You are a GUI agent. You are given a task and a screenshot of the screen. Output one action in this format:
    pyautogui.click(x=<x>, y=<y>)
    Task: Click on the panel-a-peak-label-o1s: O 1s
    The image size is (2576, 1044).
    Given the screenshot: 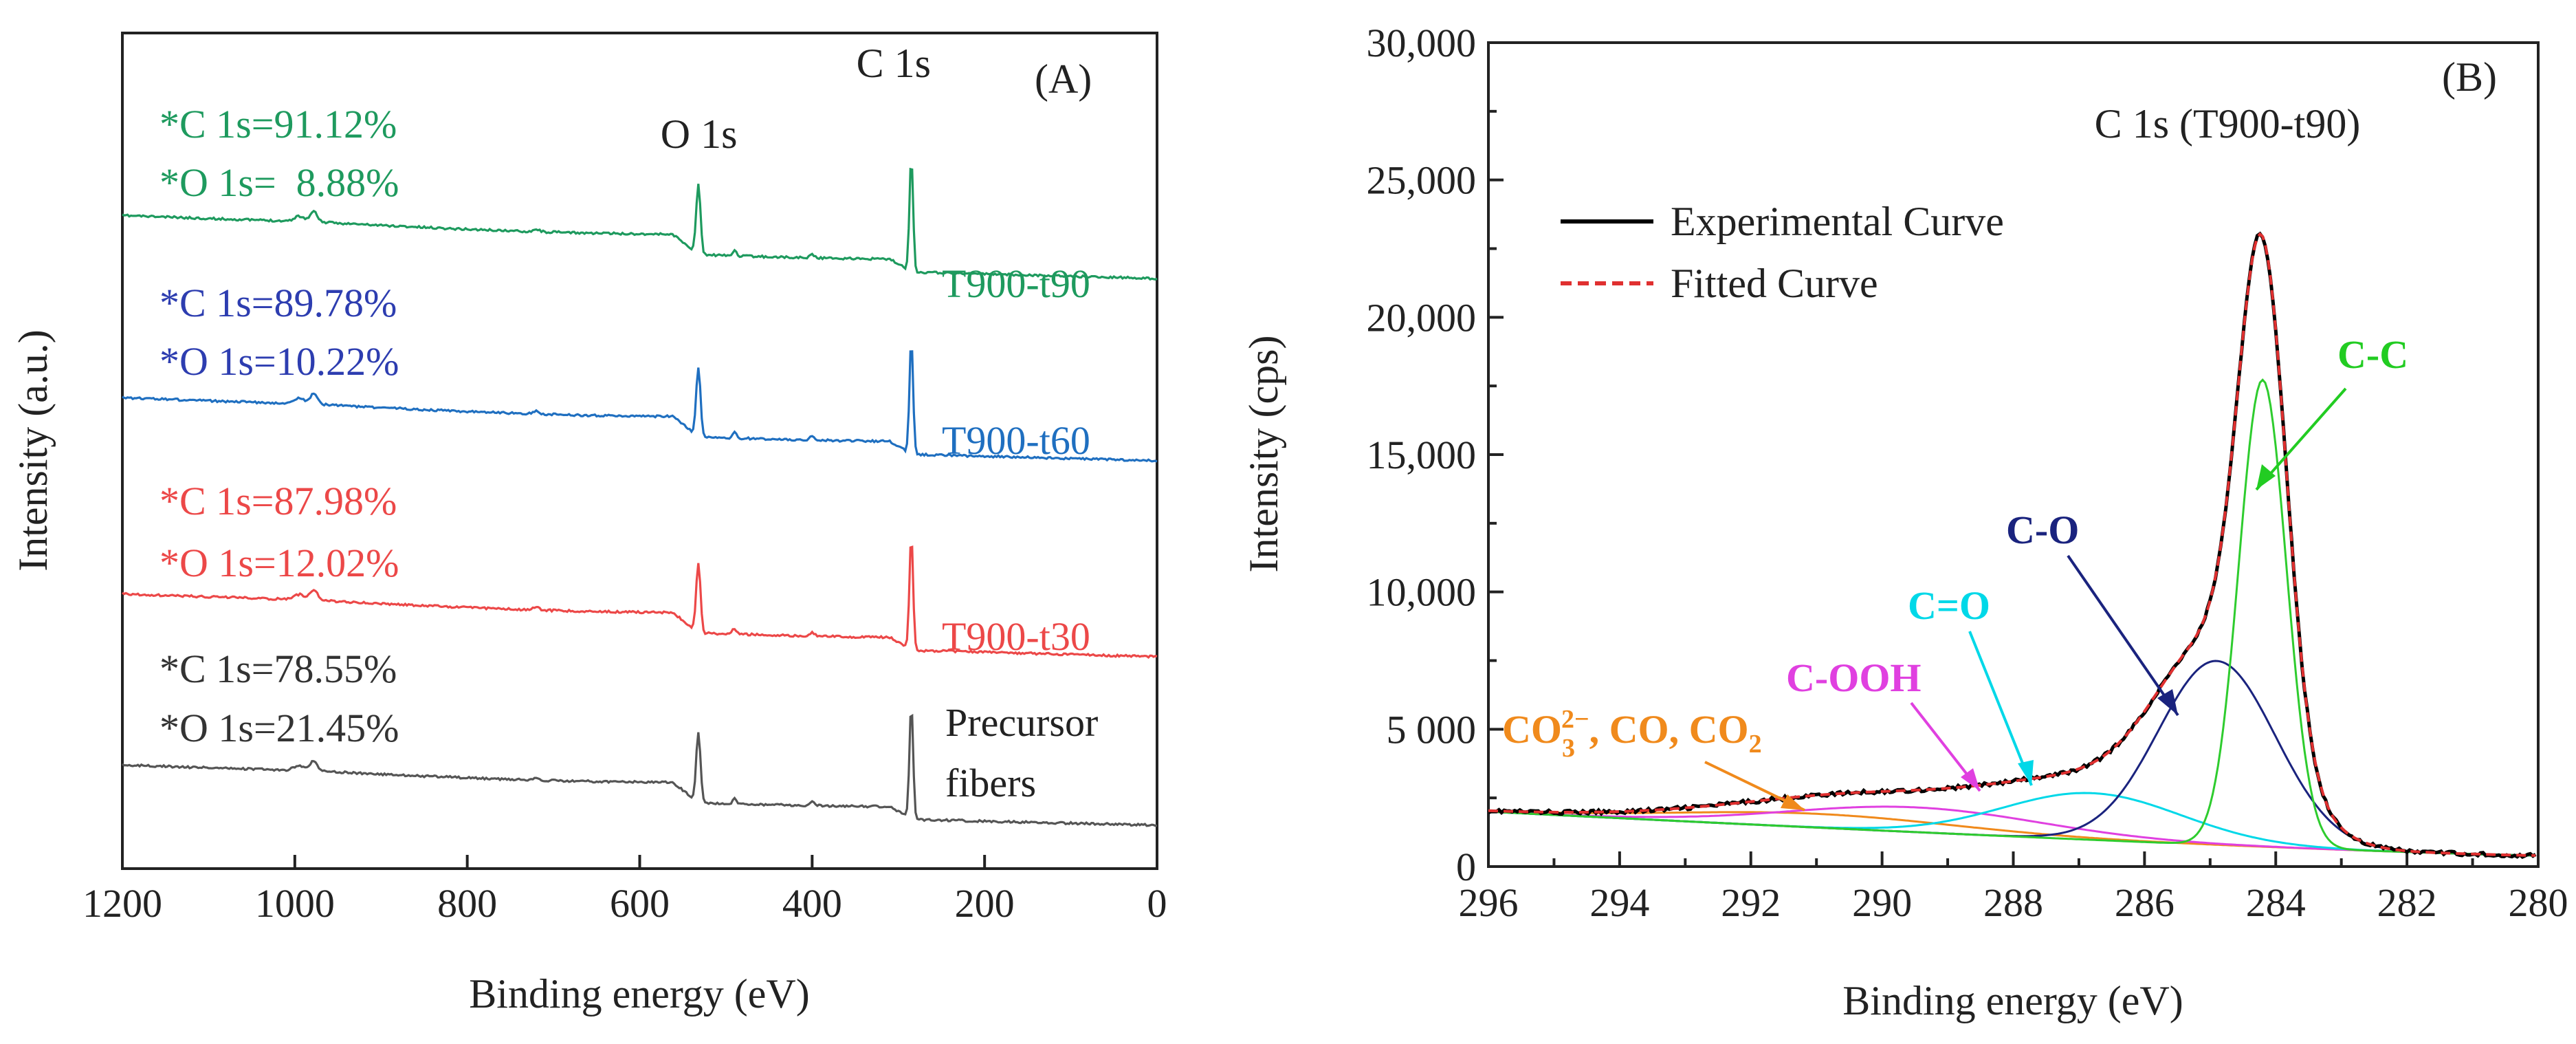 What is the action you would take?
    pyautogui.click(x=699, y=134)
    